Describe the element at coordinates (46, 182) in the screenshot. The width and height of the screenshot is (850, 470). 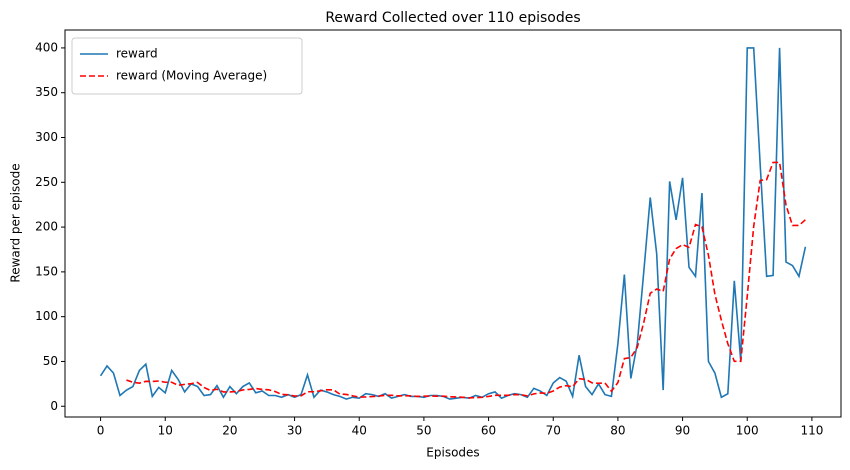
I see `y-tick-label: 250` at that location.